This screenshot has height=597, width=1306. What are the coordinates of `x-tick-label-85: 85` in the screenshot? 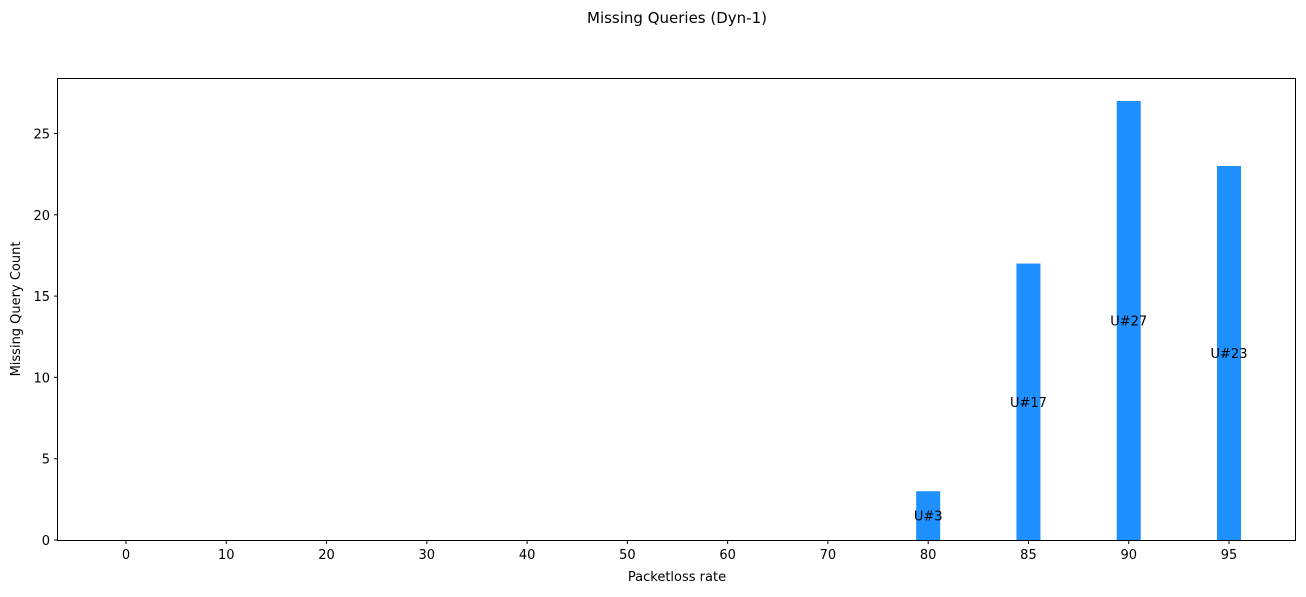 It's located at (1028, 555).